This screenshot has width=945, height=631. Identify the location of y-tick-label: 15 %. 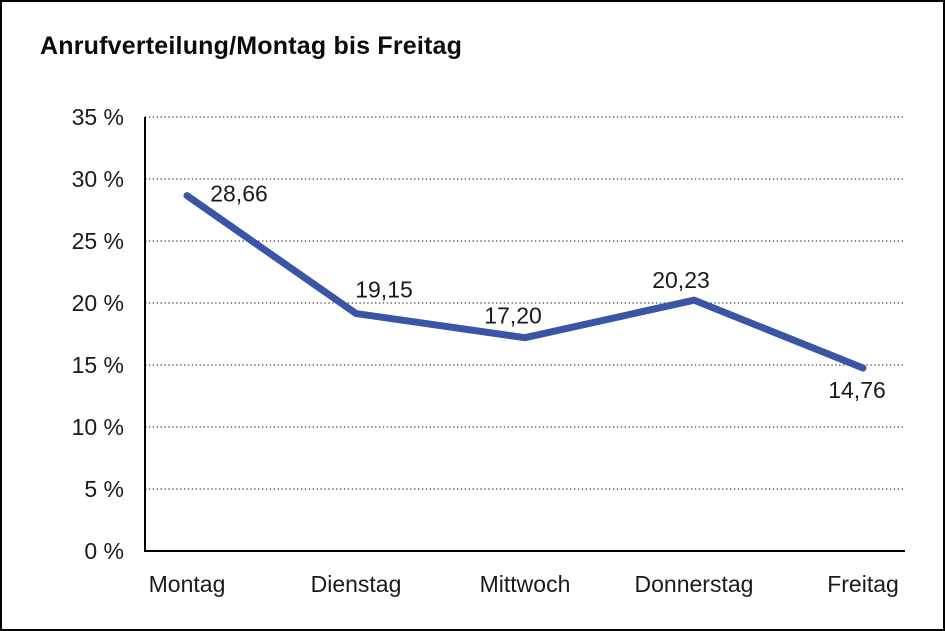
(98, 365).